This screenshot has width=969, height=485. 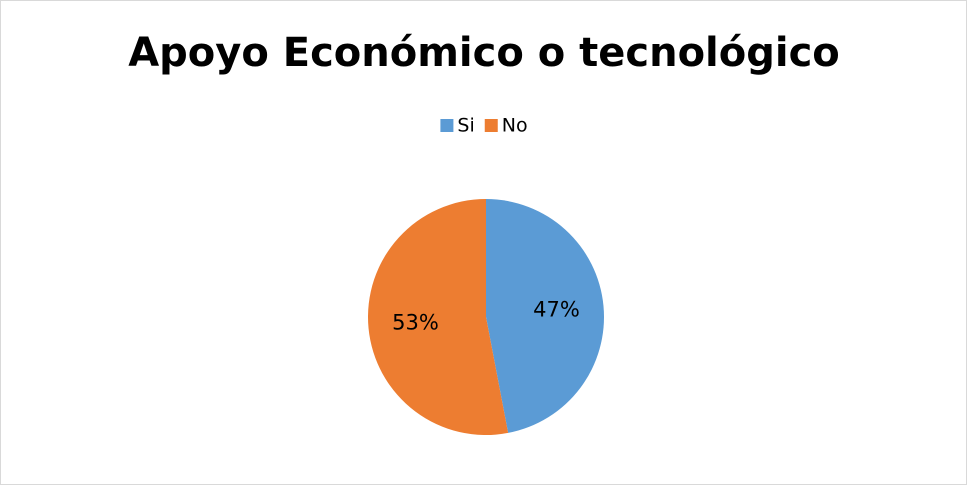 What do you see at coordinates (556, 309) in the screenshot?
I see `data-label: 47%` at bounding box center [556, 309].